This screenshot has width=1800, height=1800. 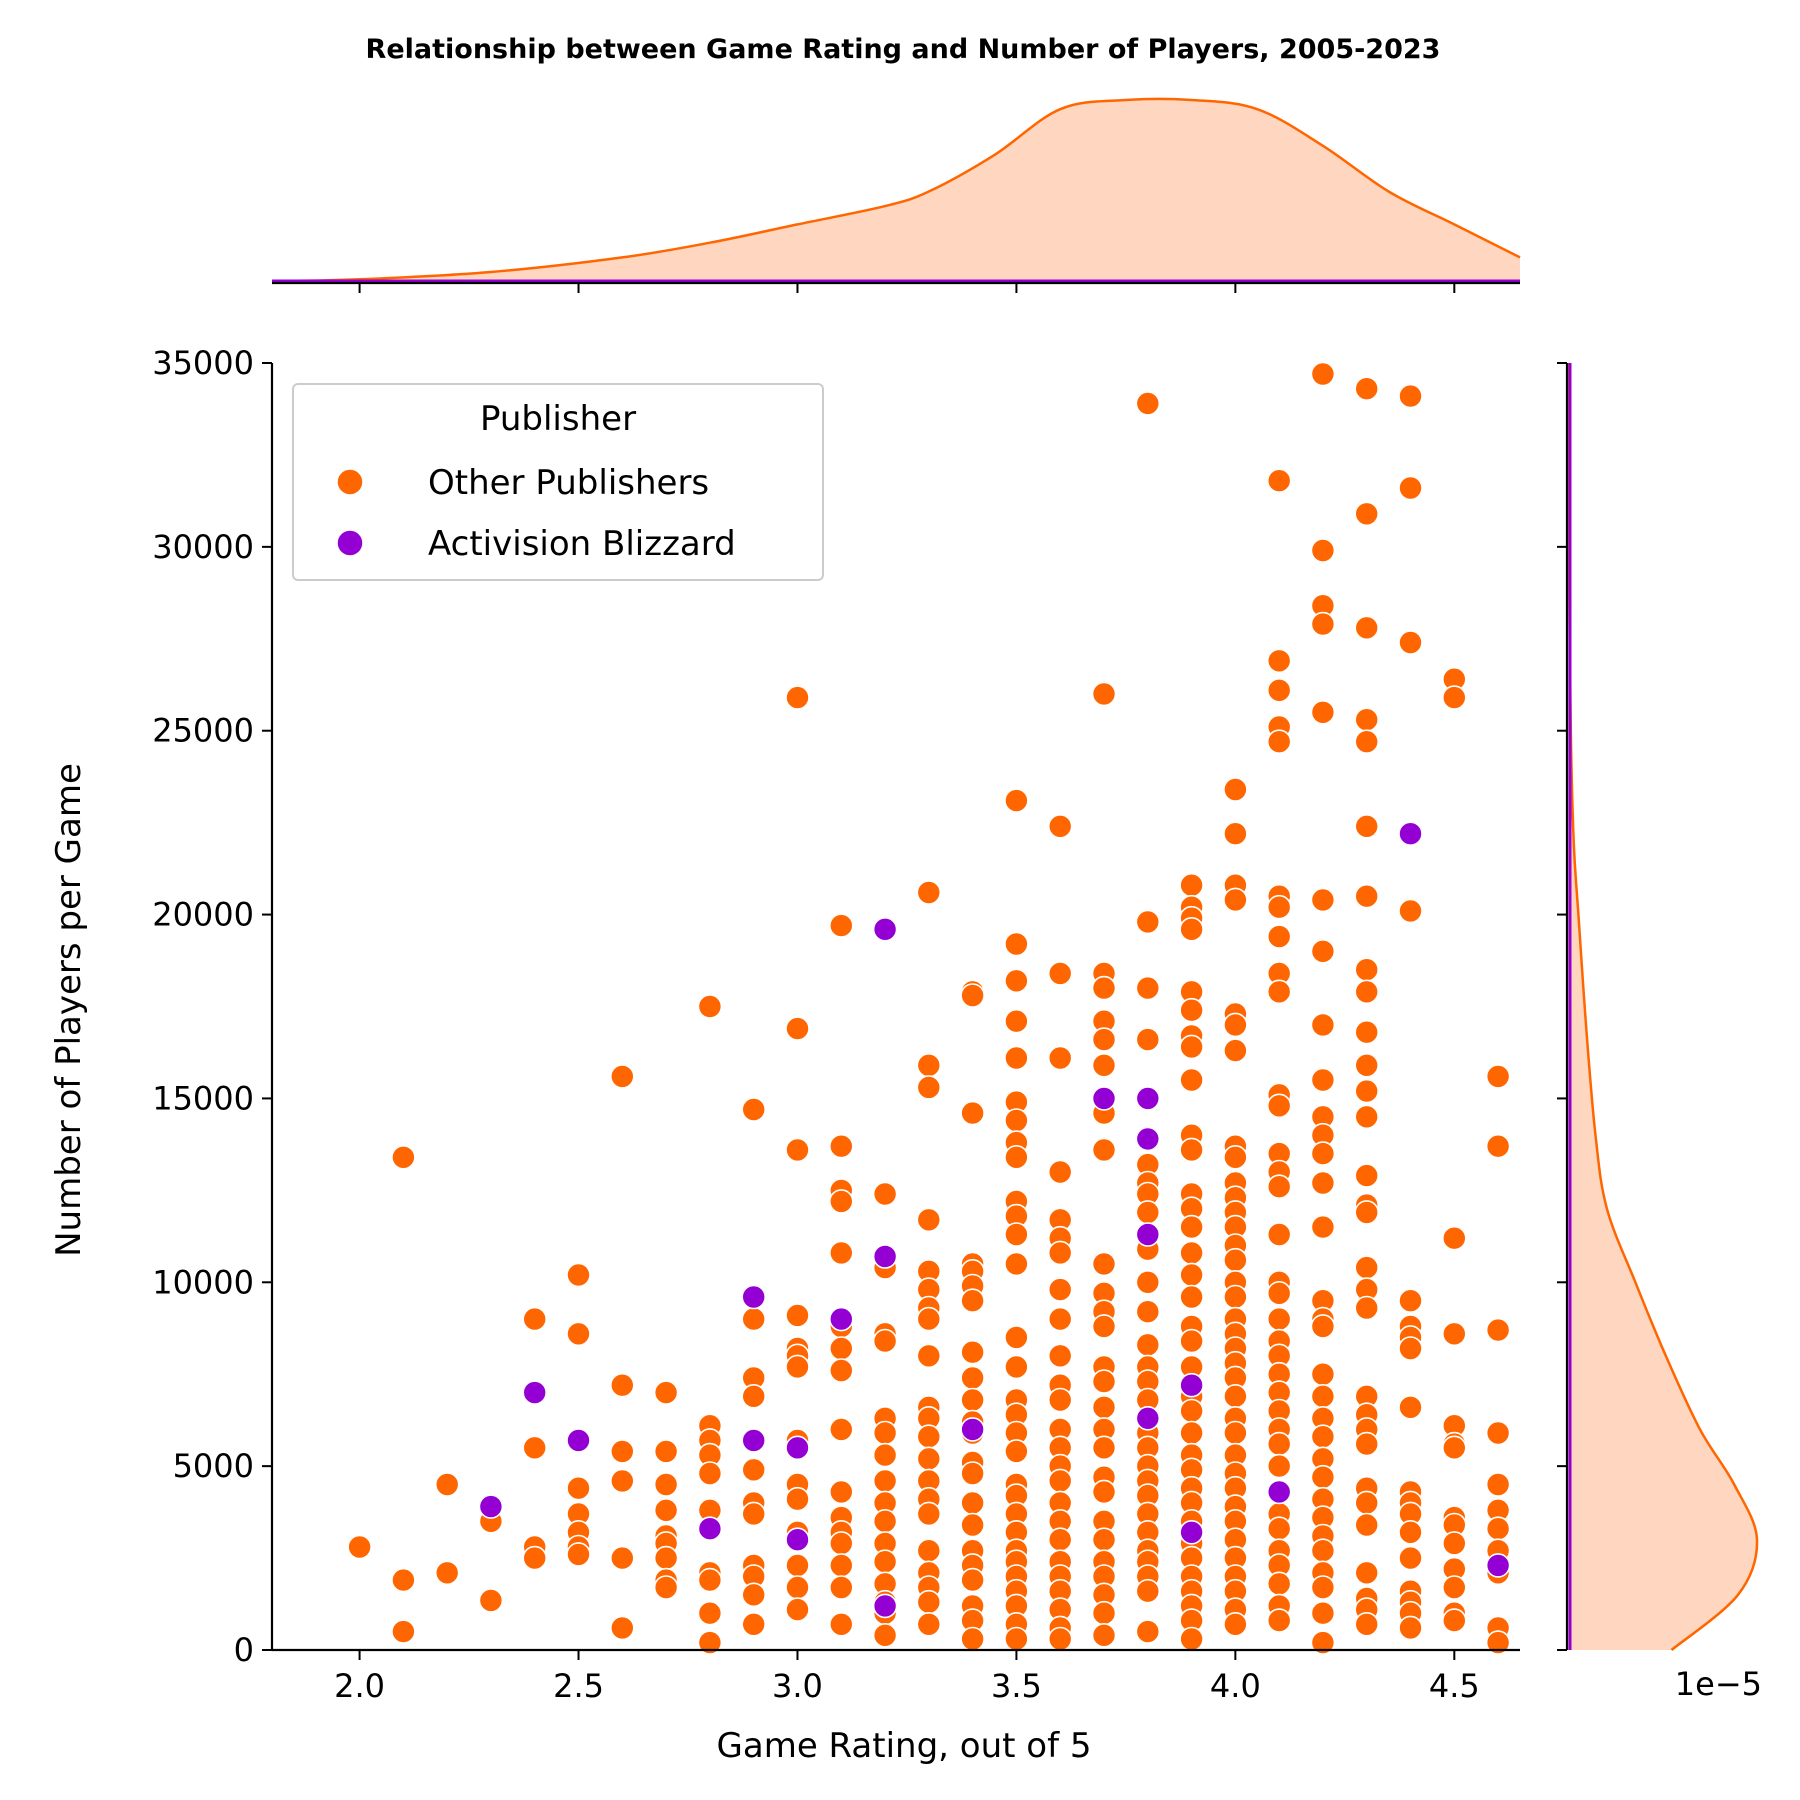 What do you see at coordinates (568, 483) in the screenshot?
I see `legend-label-other-publishers: Other Publishers` at bounding box center [568, 483].